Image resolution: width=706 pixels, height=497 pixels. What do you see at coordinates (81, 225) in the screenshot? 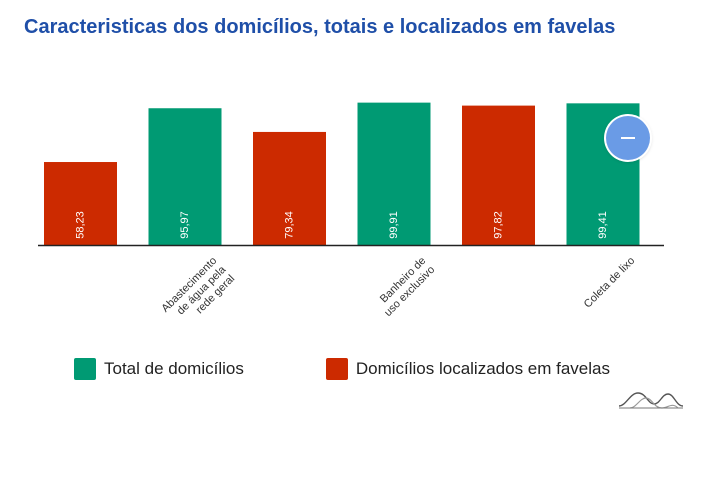
I see `bar-value-label-1: 58,23` at bounding box center [81, 225].